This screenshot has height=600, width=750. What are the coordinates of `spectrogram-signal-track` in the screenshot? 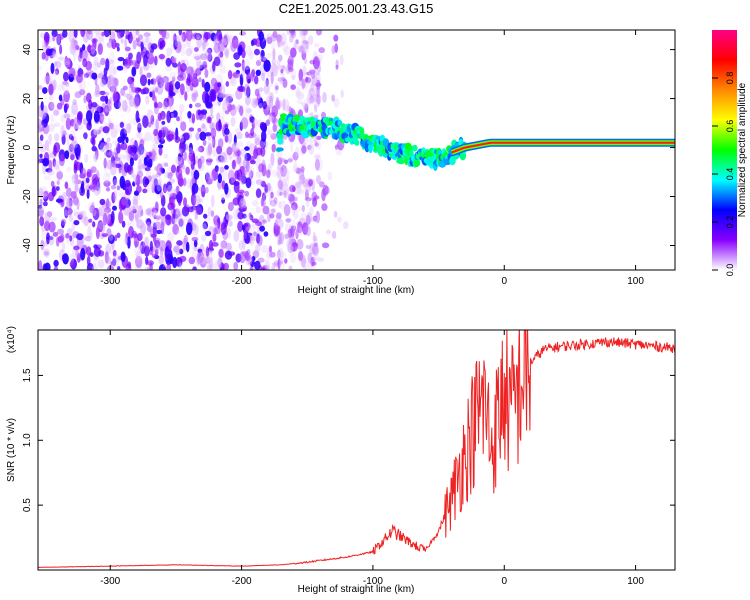 It's located at (475, 142).